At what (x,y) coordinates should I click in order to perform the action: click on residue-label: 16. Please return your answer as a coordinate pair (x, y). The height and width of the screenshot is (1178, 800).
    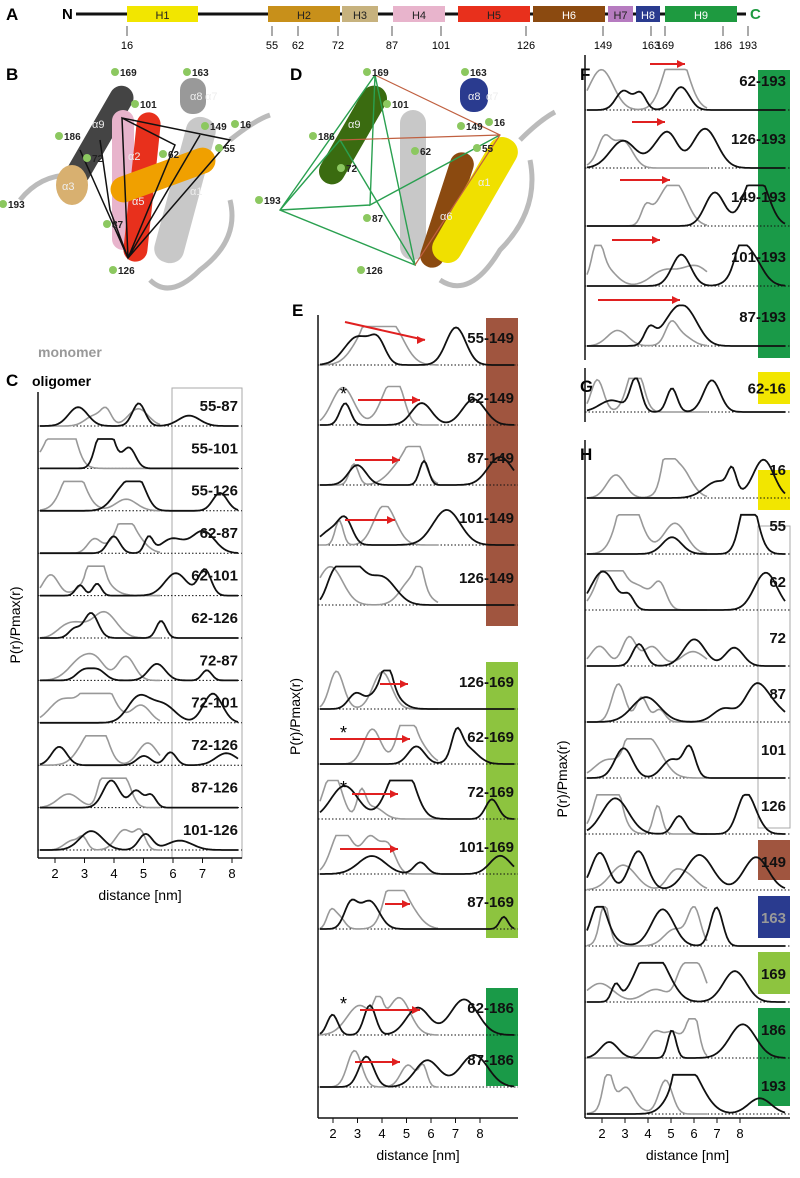
    Looking at the image, I should click on (500, 123).